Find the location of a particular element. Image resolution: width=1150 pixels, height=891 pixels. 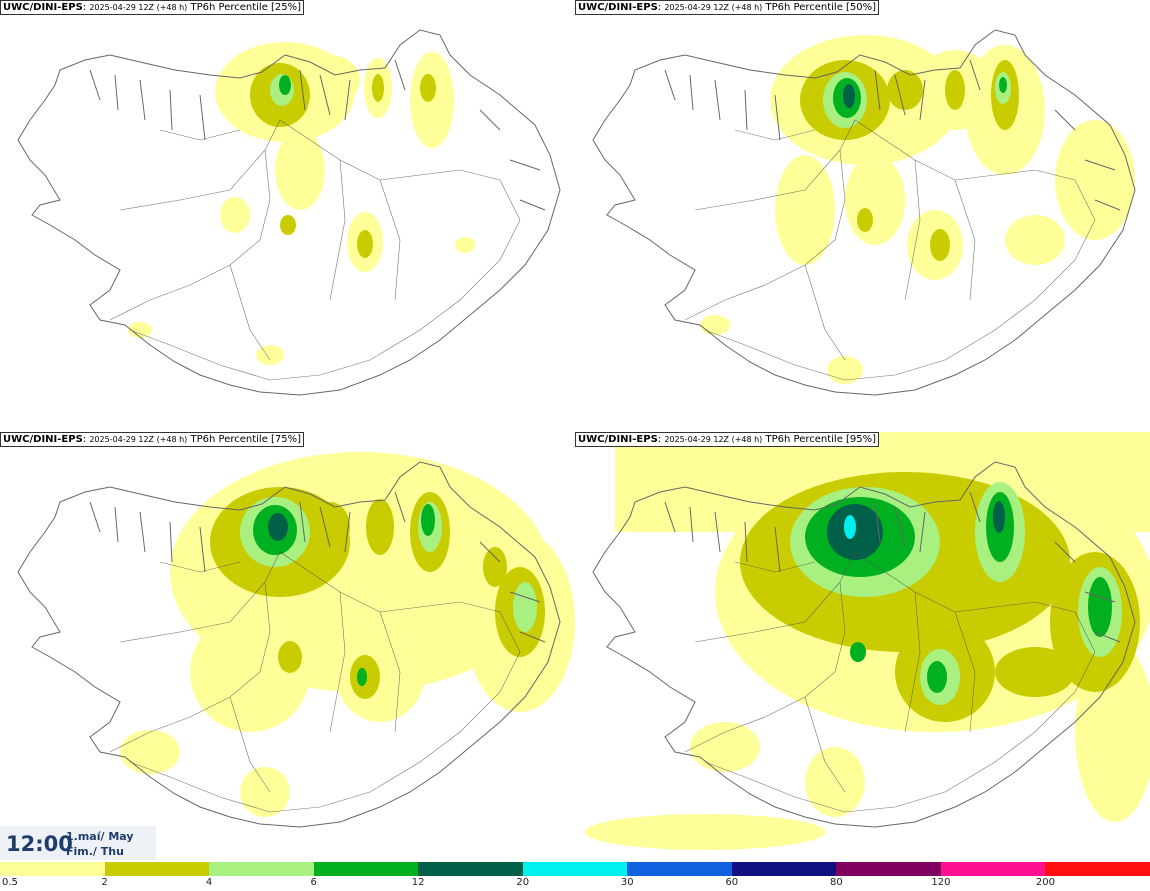

color-legend: 0.5 2 4 6 12 20 30 60 80 120 200 is located at coordinates (575, 876).